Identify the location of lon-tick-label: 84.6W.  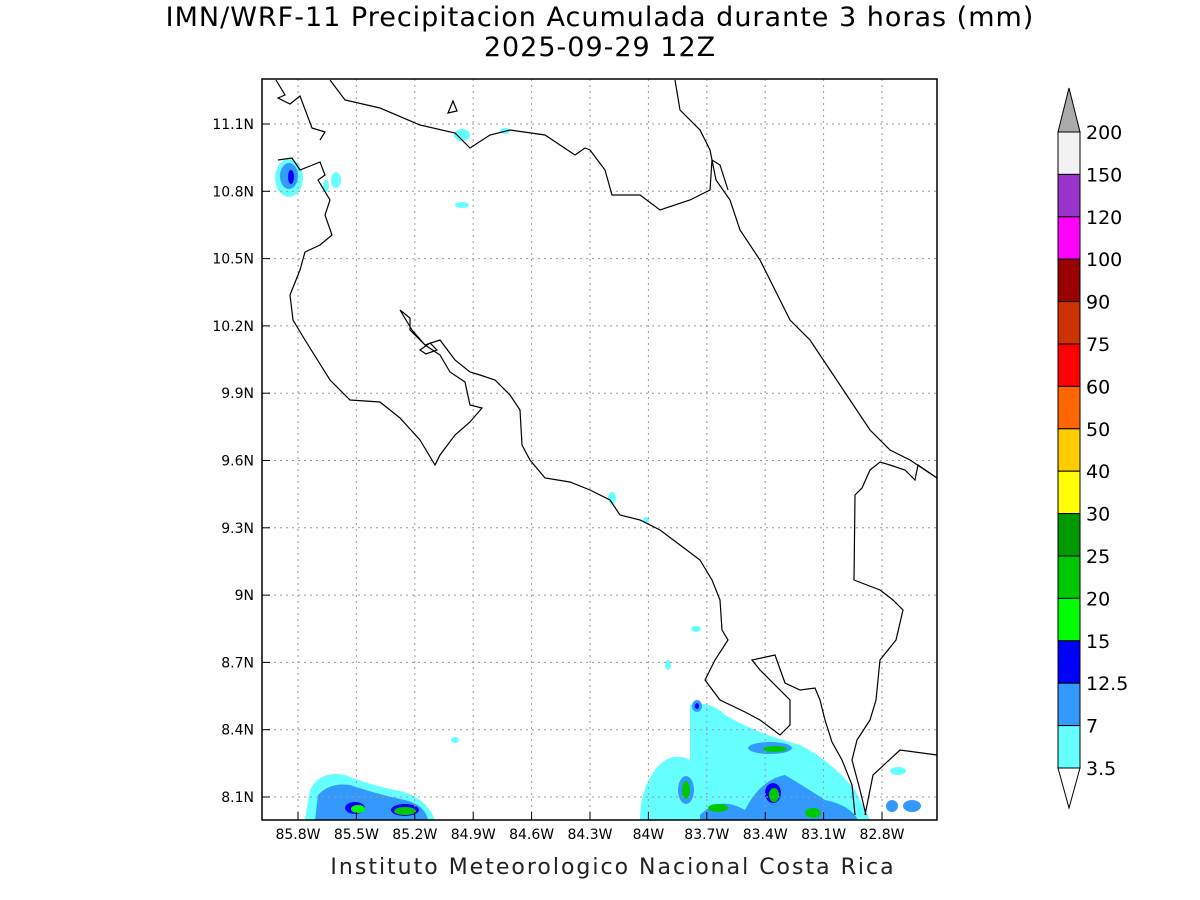
(531, 835).